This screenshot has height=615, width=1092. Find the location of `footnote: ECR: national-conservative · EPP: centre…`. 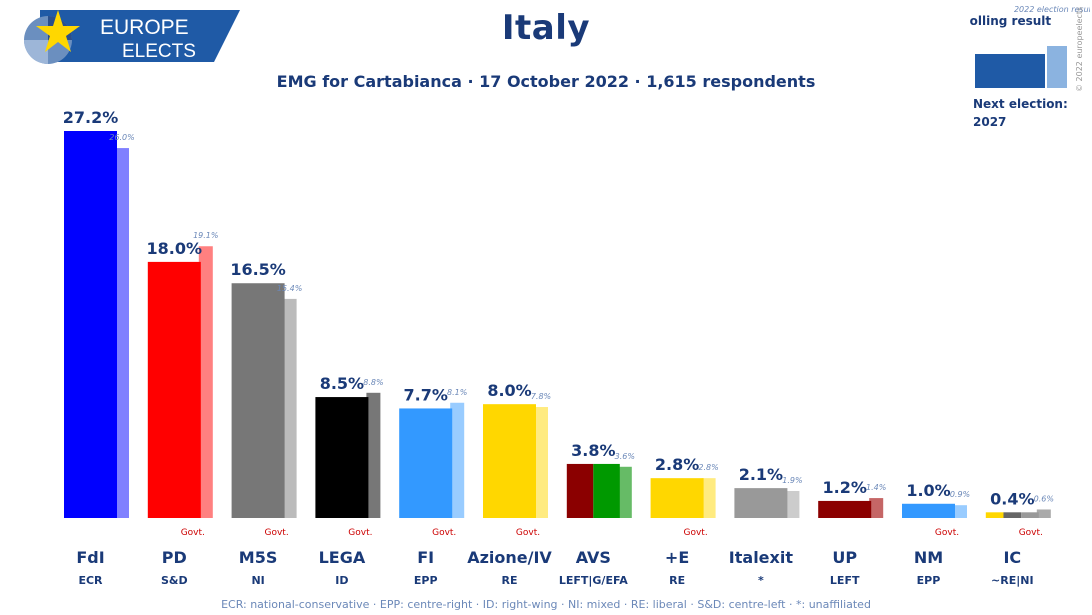

footnote: ECR: national-conservative · EPP: centre… is located at coordinates (546, 604).